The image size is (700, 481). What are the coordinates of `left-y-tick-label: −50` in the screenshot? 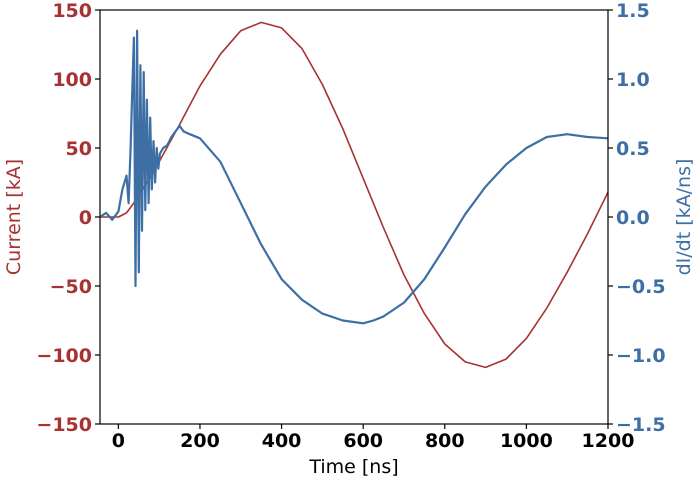 It's located at (71, 287).